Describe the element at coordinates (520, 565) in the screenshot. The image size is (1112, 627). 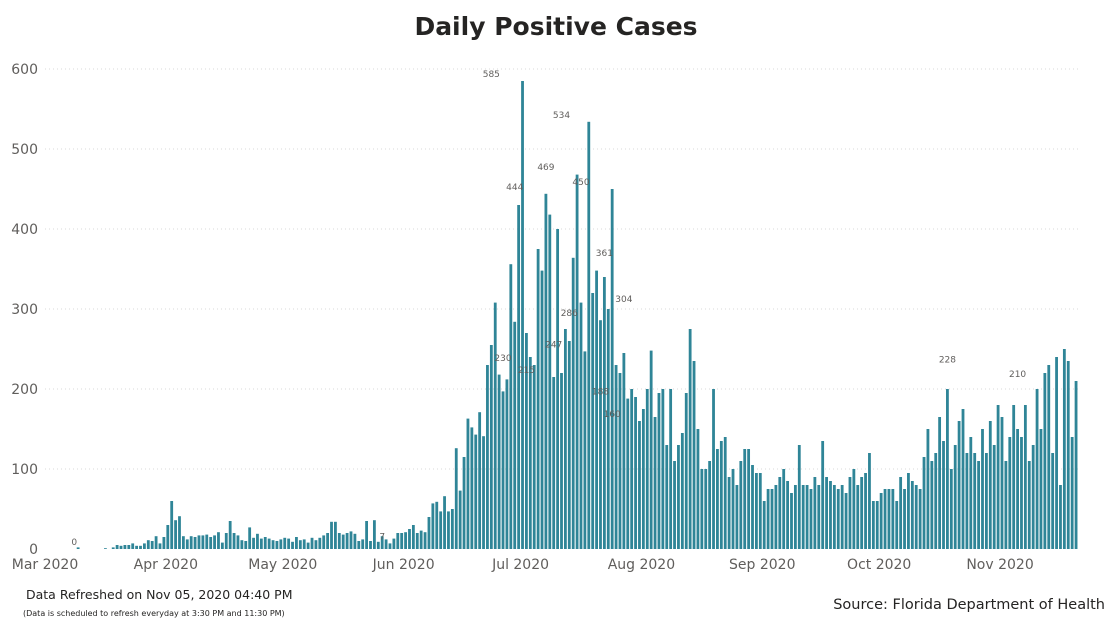
I see `x-tick-label: Jul 2020` at that location.